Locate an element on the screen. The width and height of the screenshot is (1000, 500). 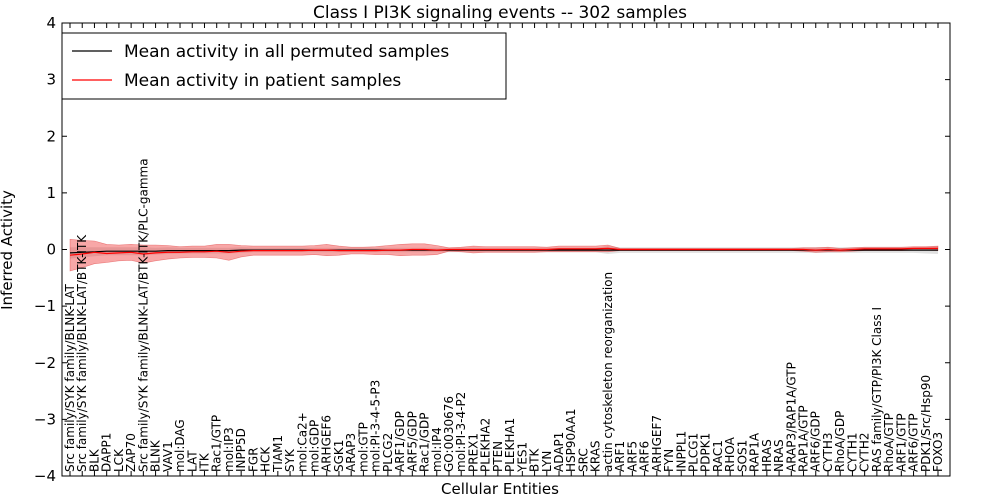
x-tick-label: ARAP3 is located at coordinates (351, 452).